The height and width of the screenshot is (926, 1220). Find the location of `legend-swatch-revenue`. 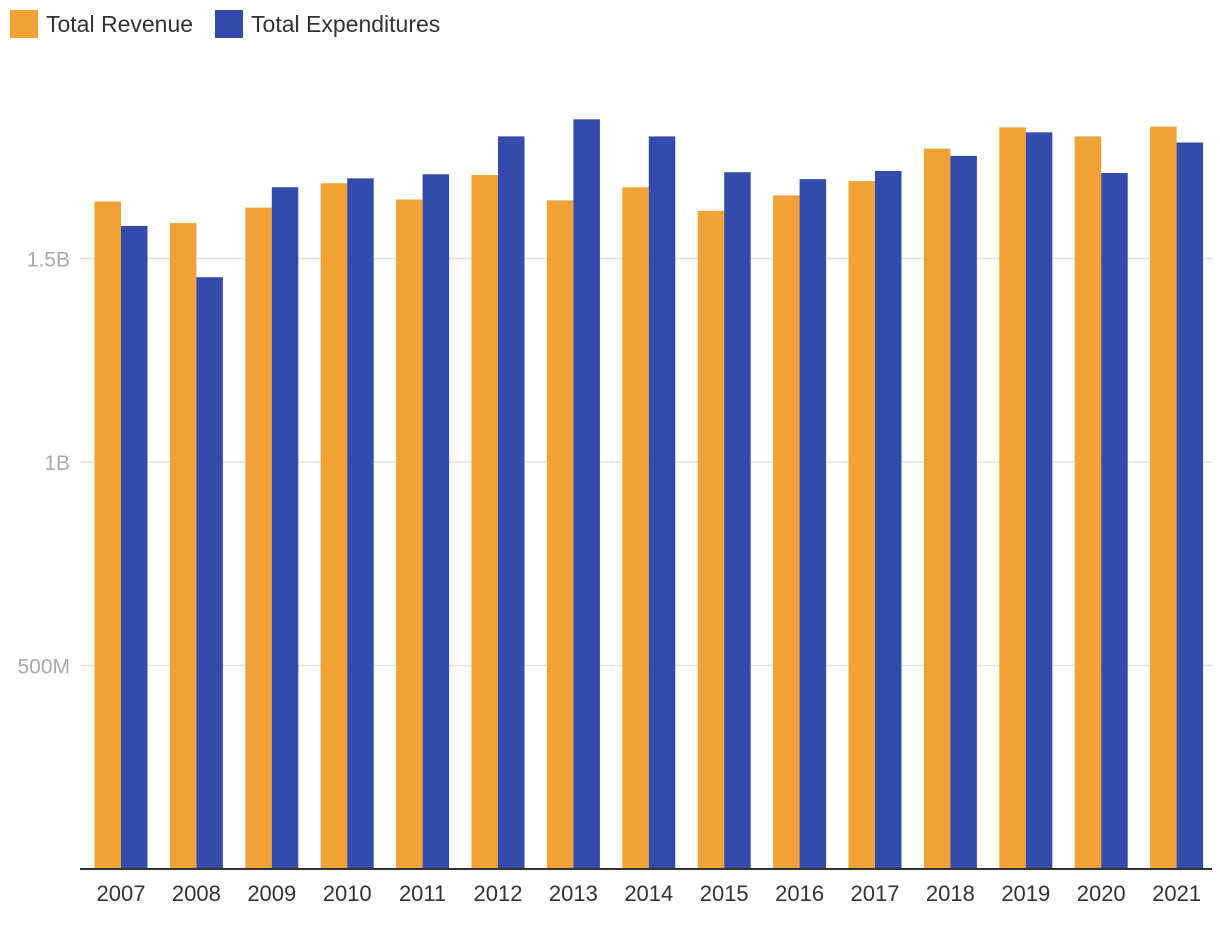

legend-swatch-revenue is located at coordinates (24, 24).